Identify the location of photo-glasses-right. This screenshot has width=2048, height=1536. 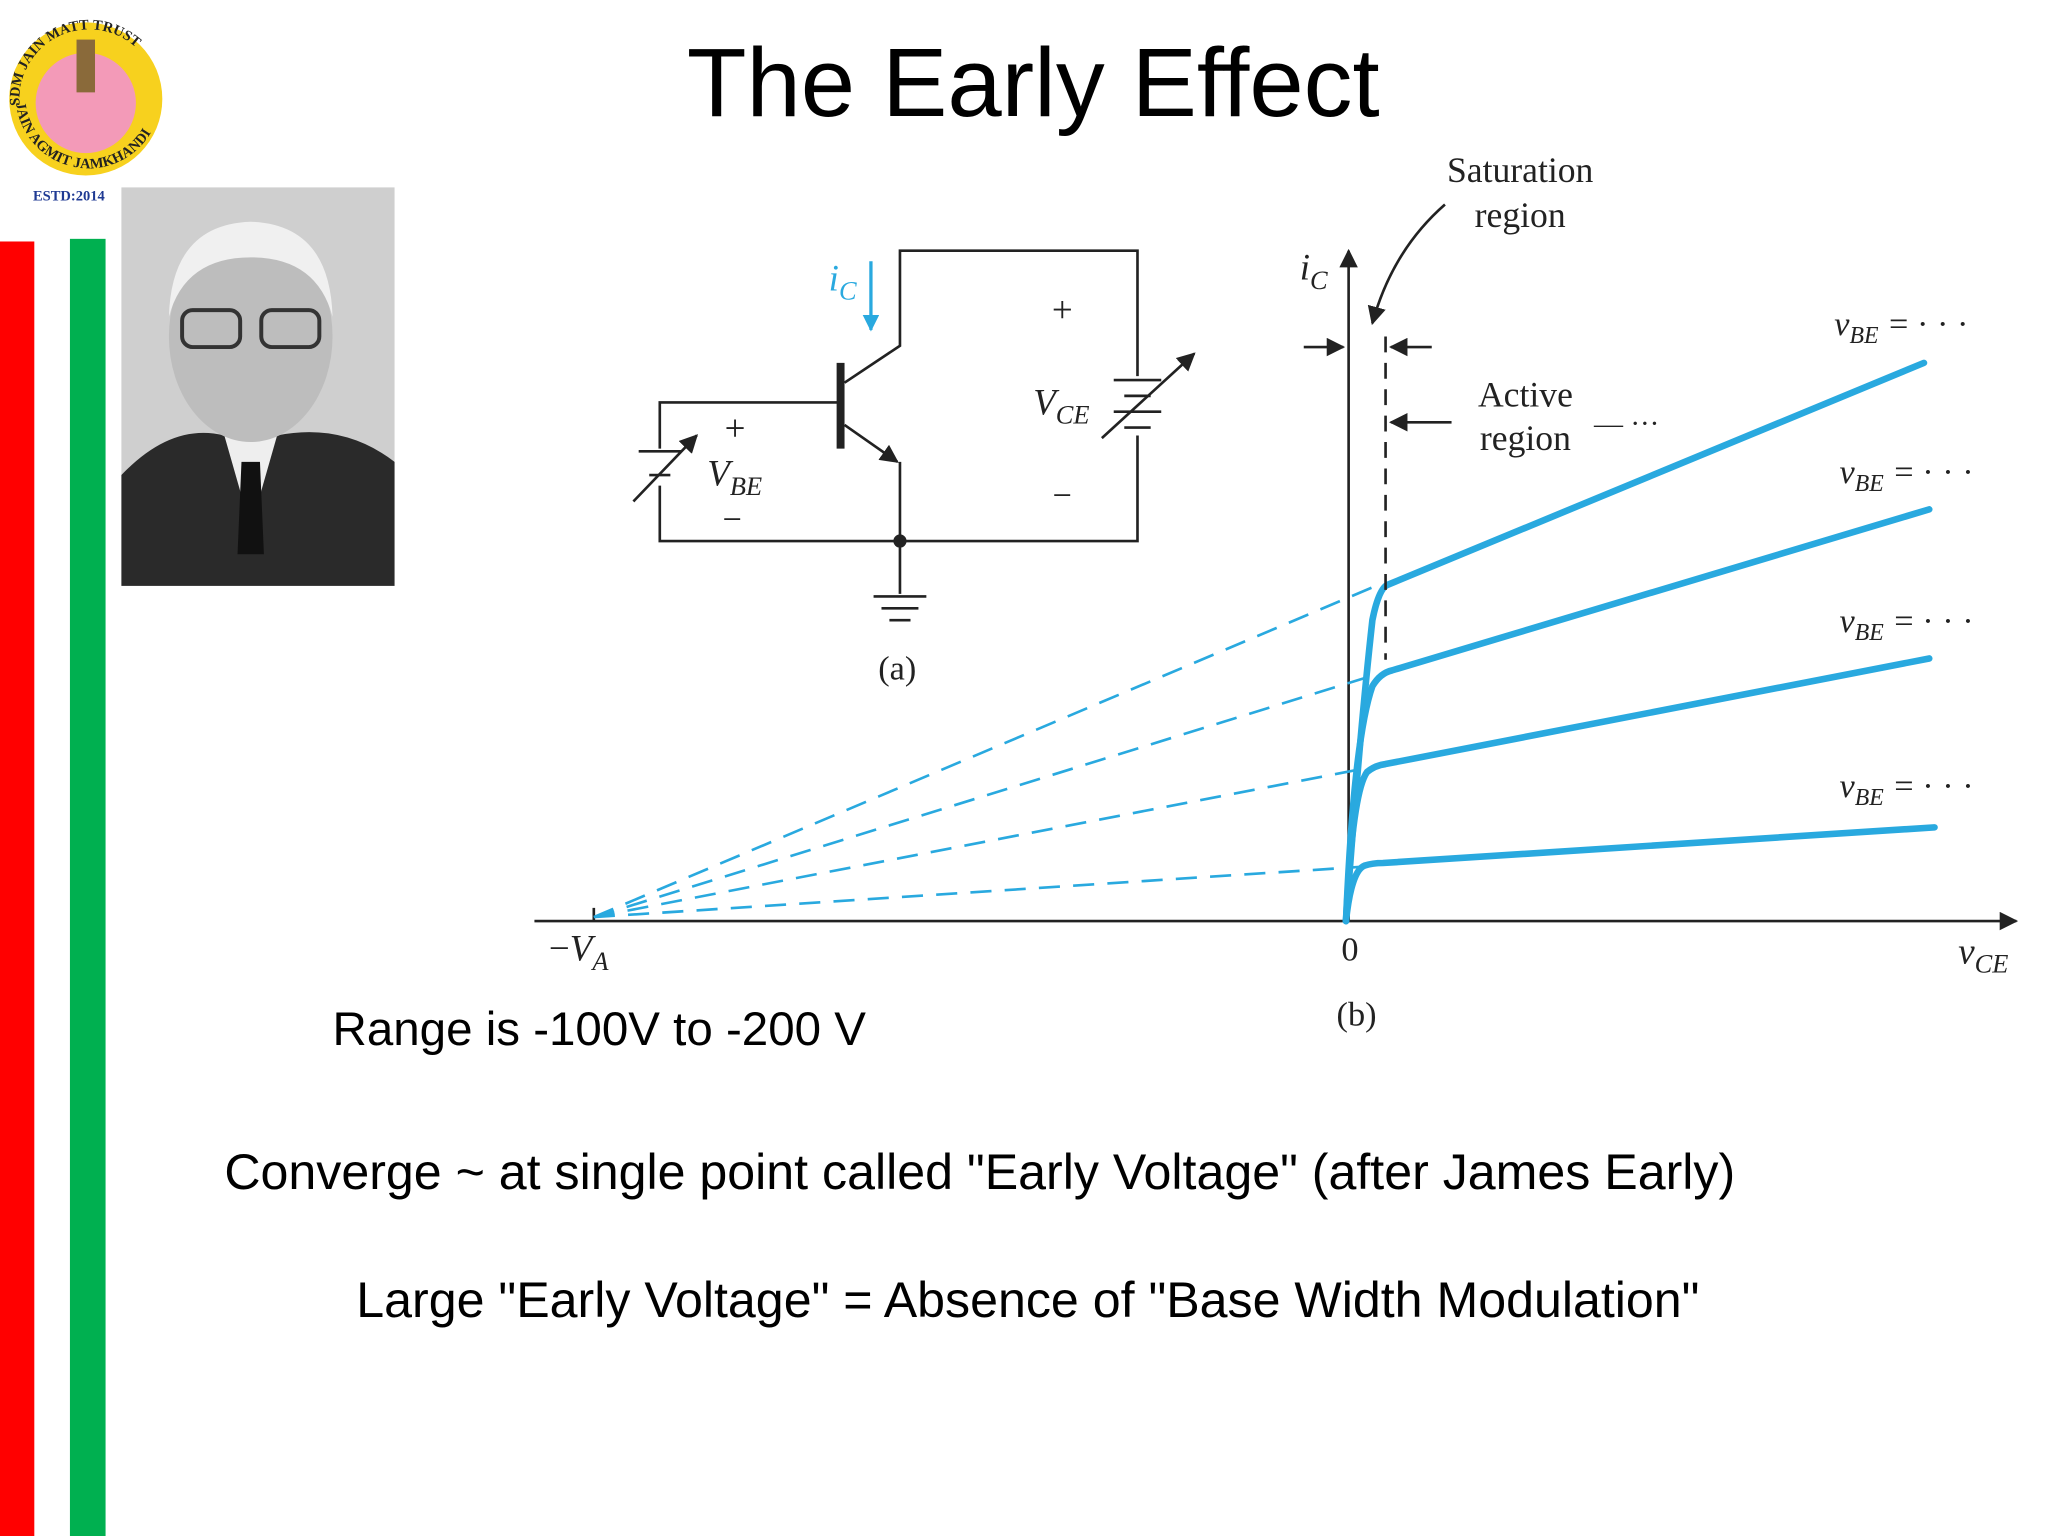
(290, 329).